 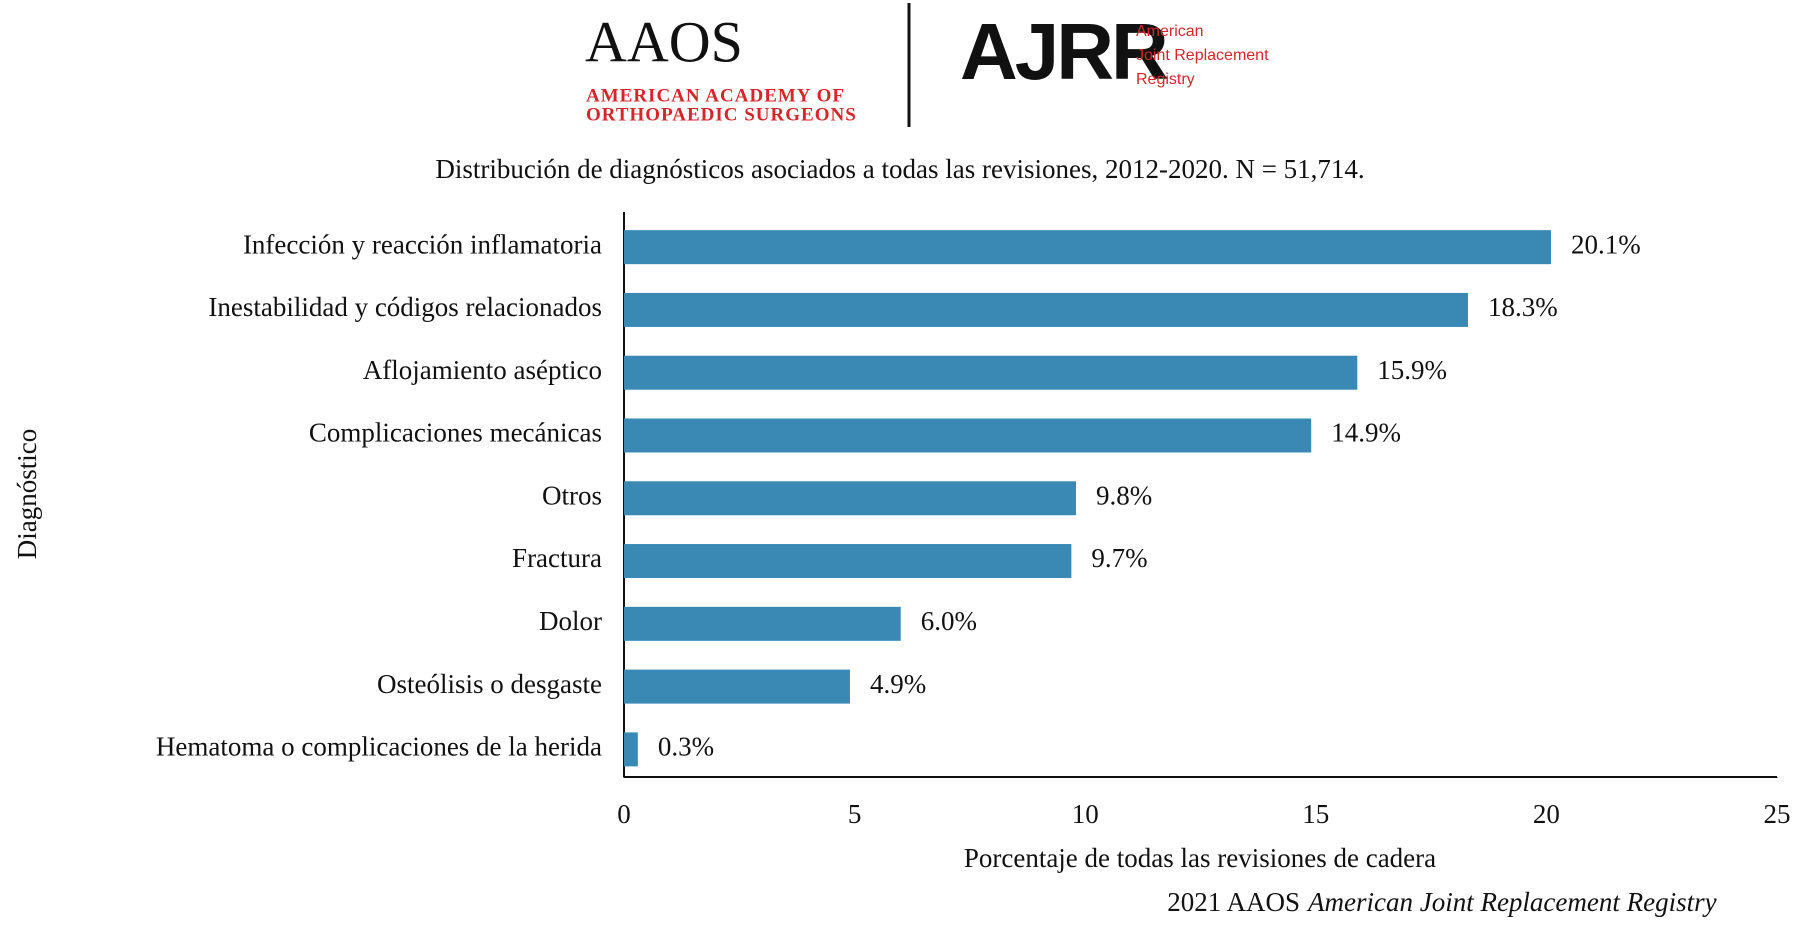 I want to click on y-tick-label: Infección y reacción inflamatoria, so click(x=422, y=244).